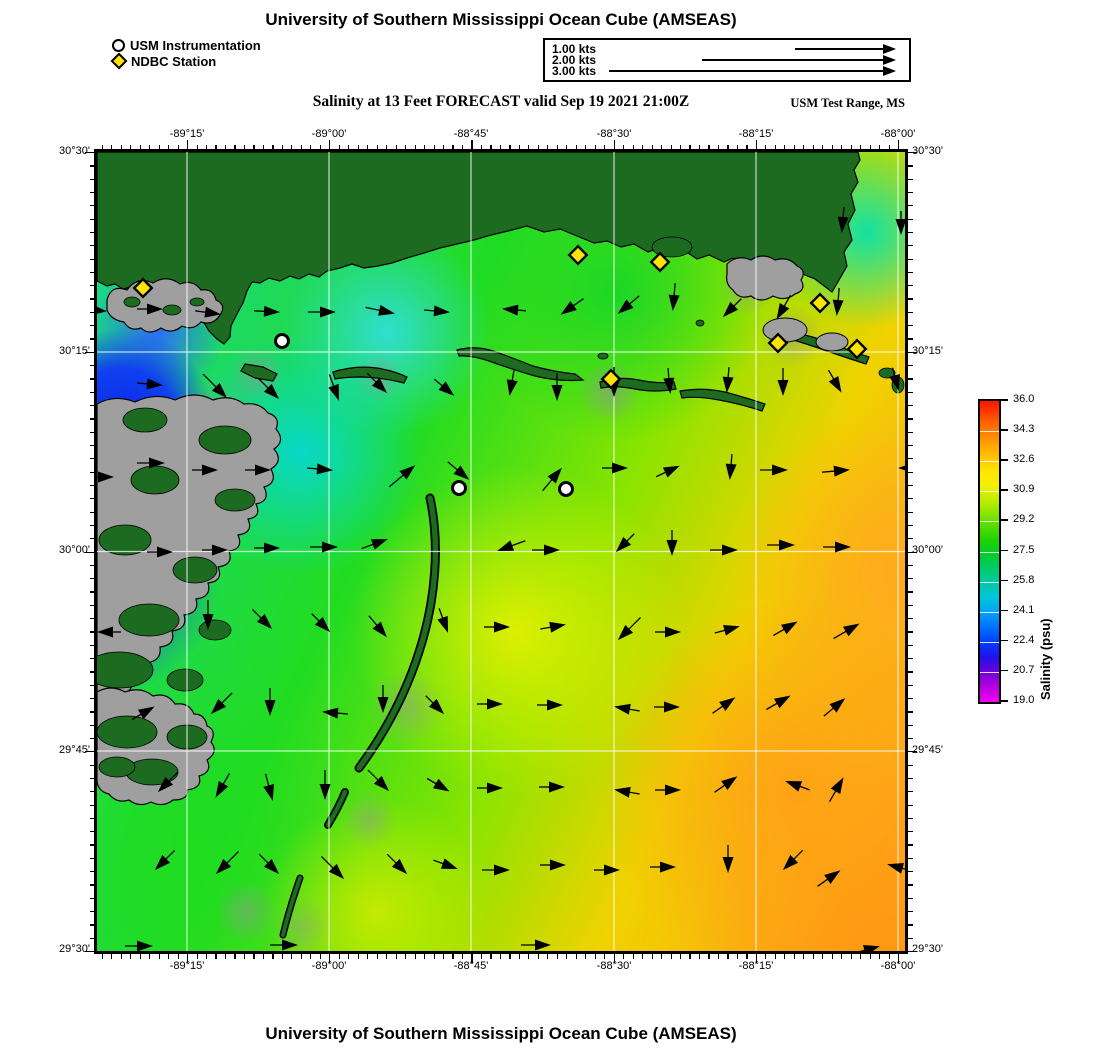 Image resolution: width=1100 pixels, height=1050 pixels. What do you see at coordinates (756, 134) in the screenshot?
I see `lon-label-top: -88°15'` at bounding box center [756, 134].